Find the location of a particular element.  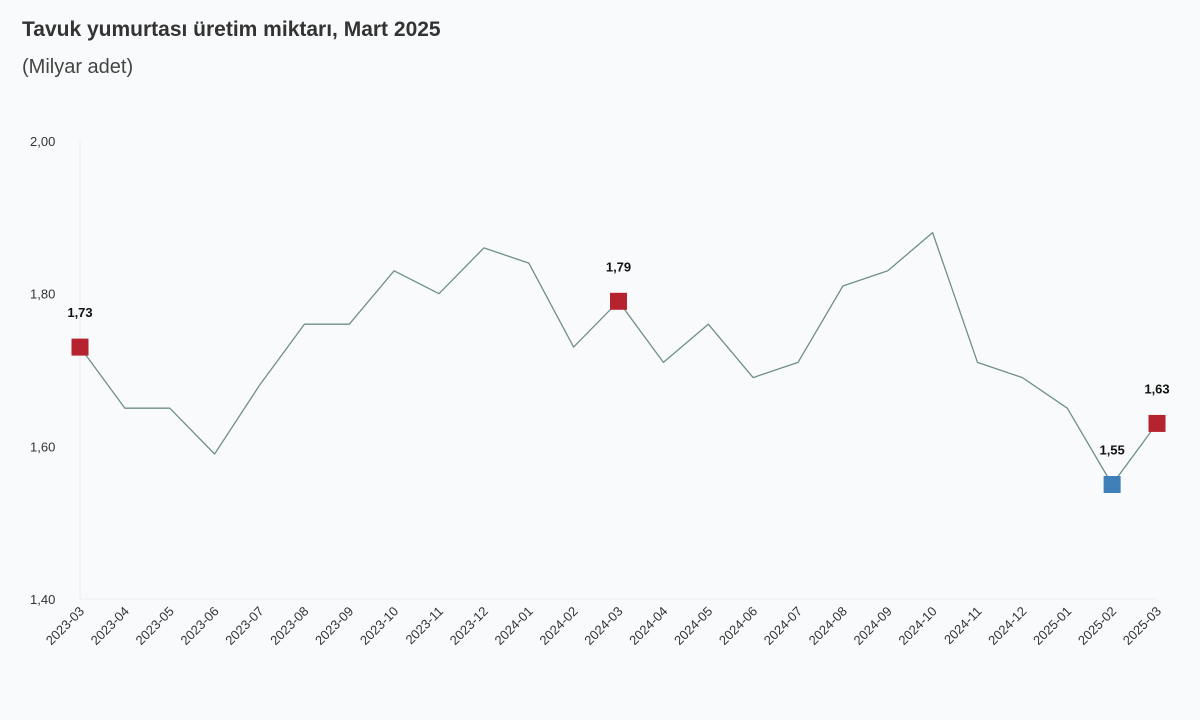

x-tick-label: 2025-03 is located at coordinates (1142, 626).